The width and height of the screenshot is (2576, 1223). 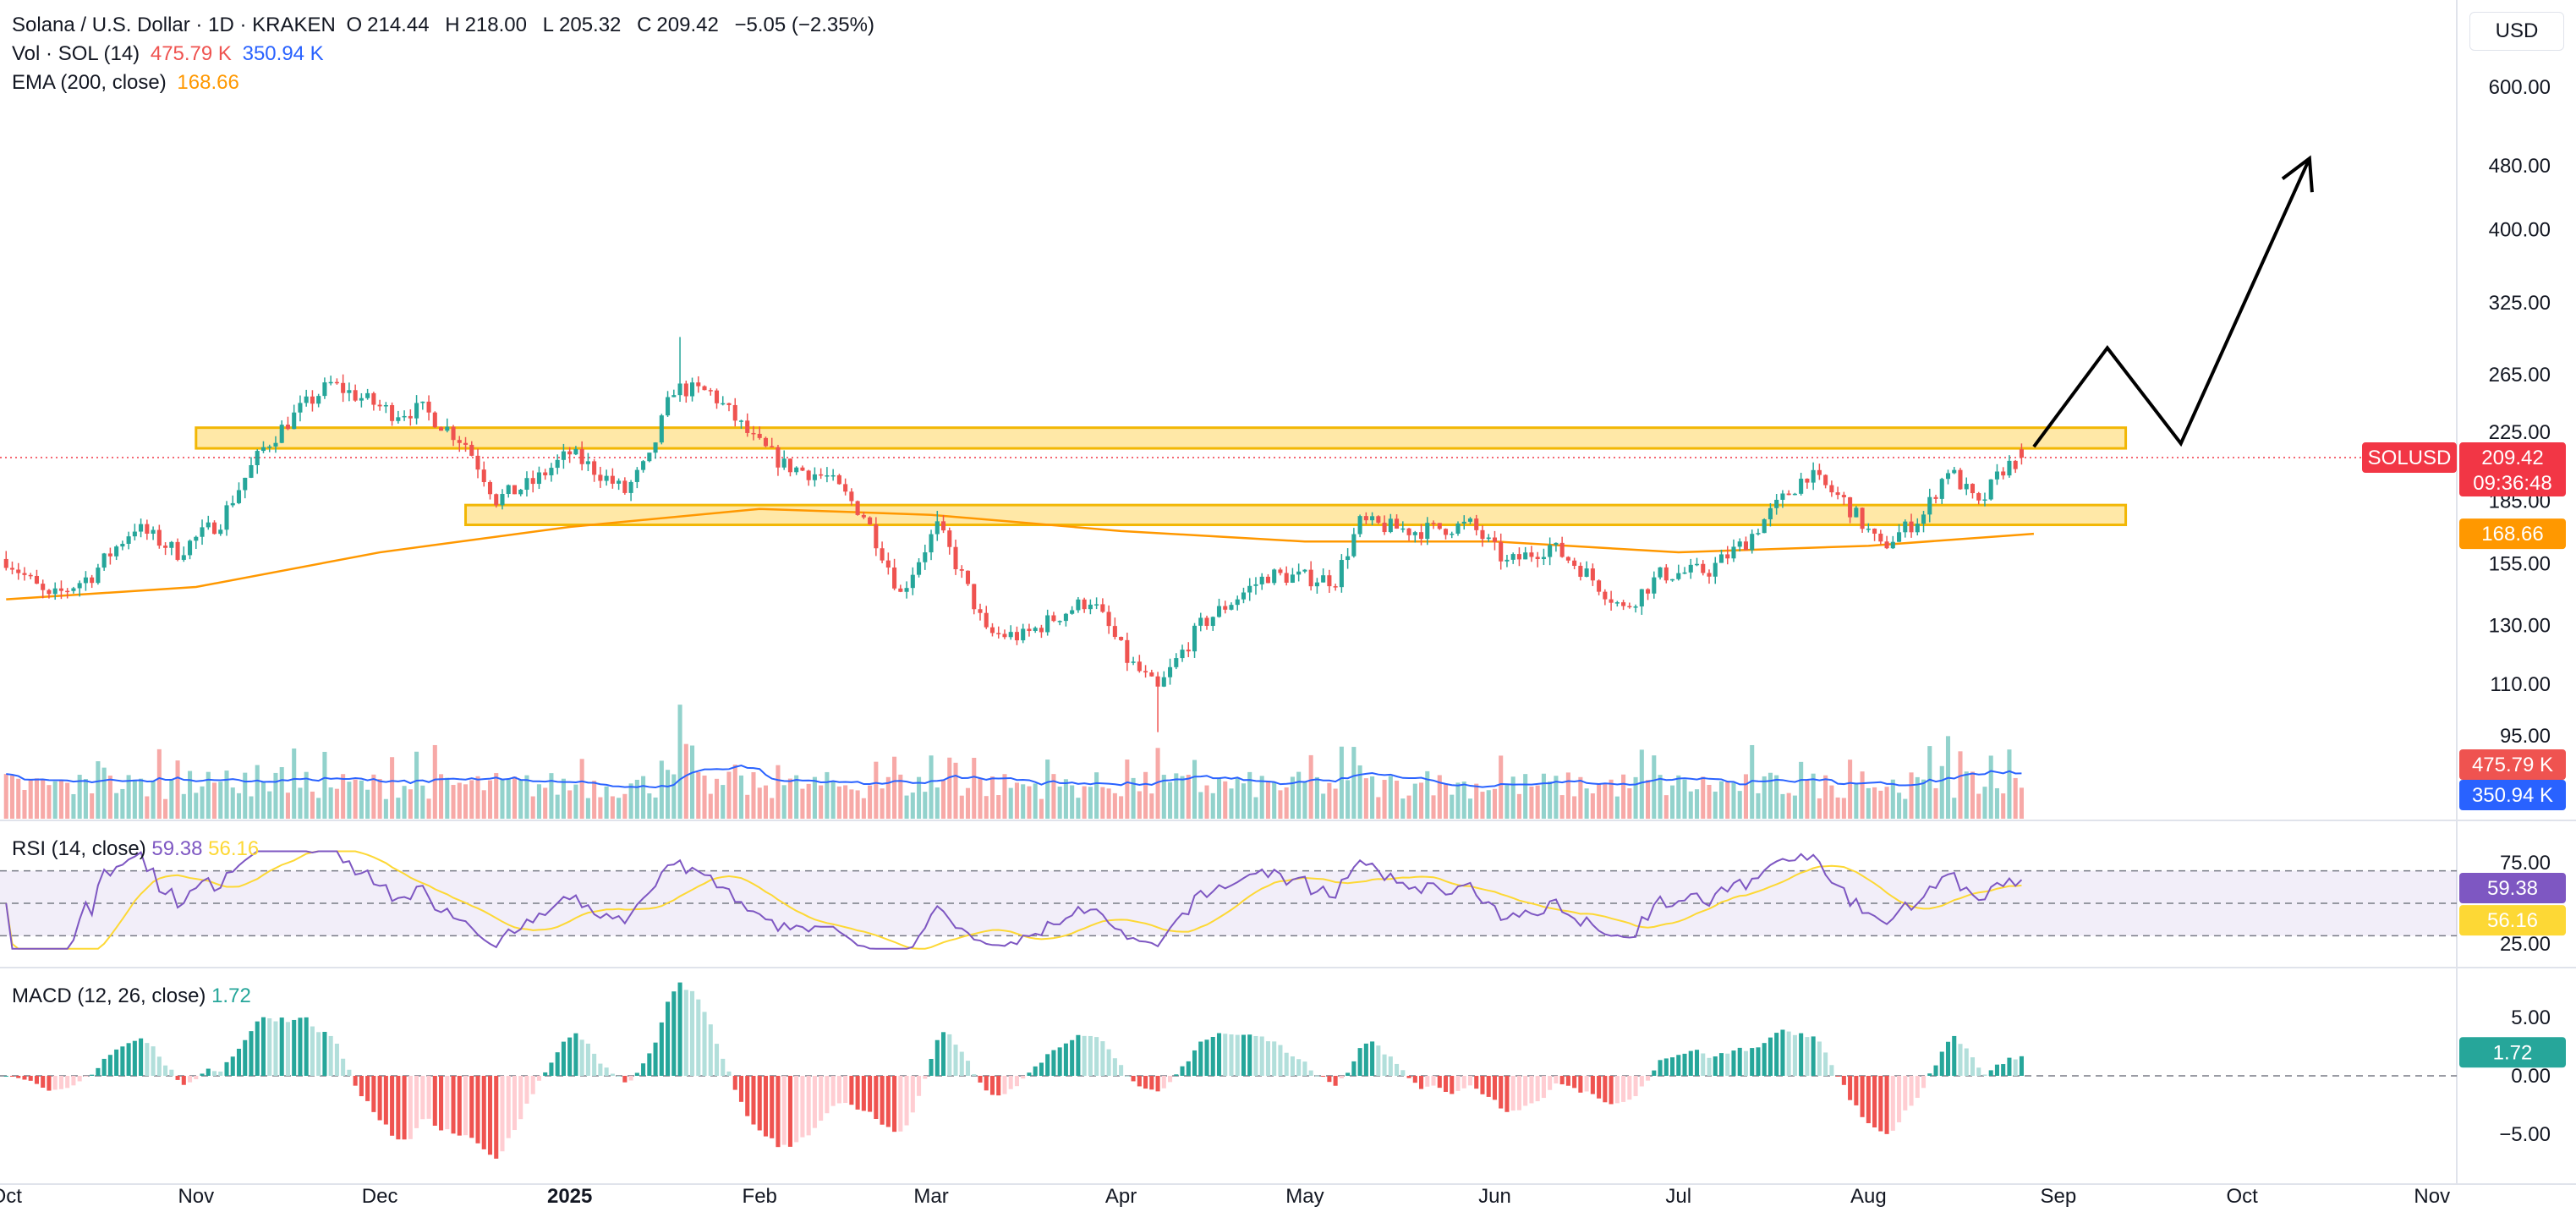 I want to click on currency-button: USD, so click(x=2516, y=32).